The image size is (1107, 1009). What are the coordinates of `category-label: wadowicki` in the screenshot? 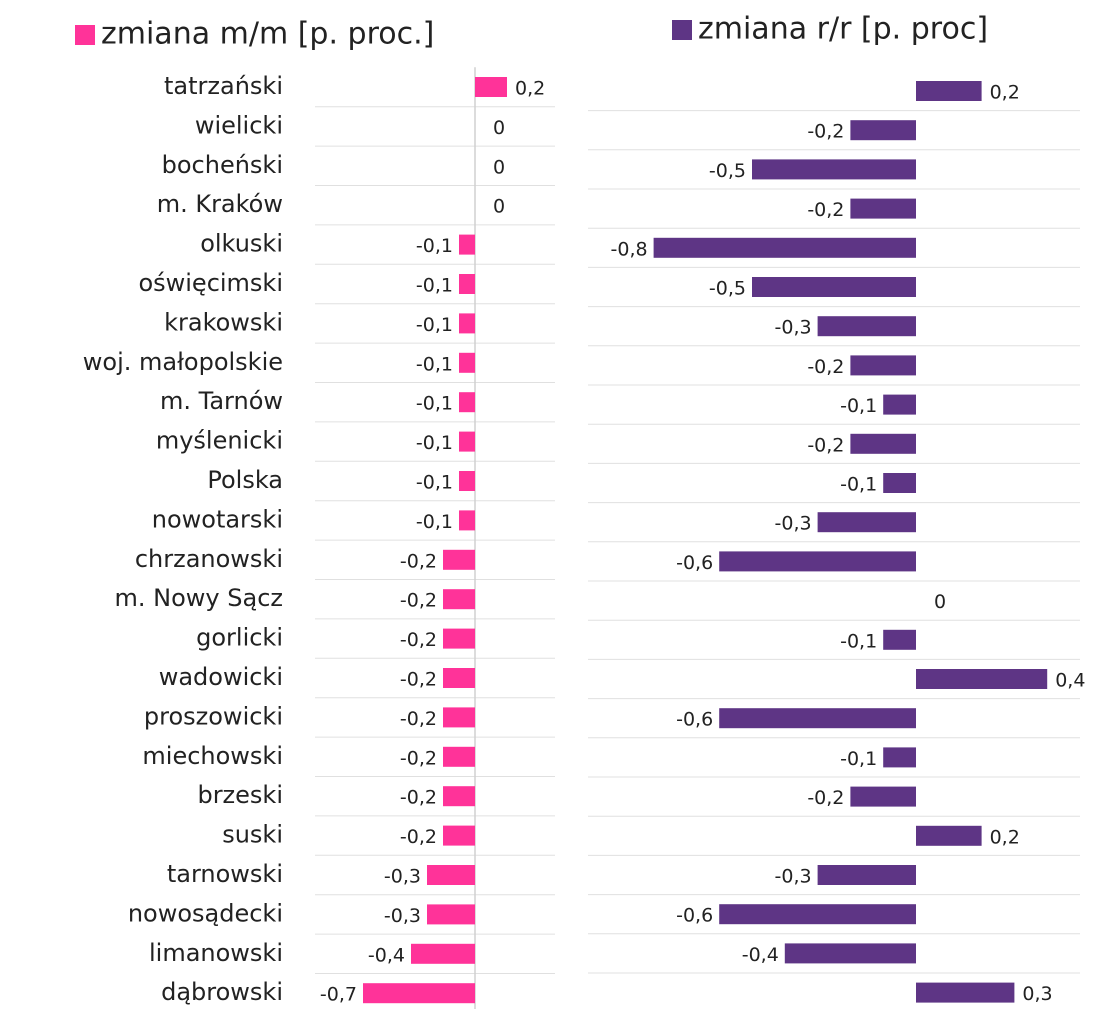 It's located at (221, 677).